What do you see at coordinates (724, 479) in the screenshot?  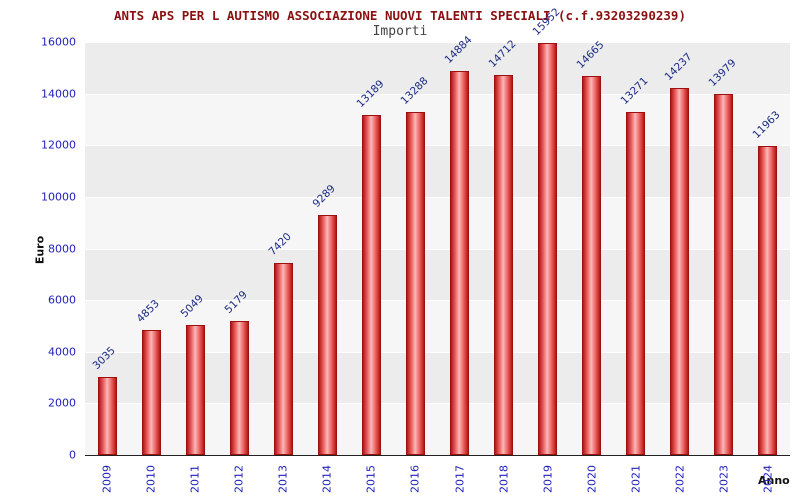 I see `x-tick-label: 2023` at bounding box center [724, 479].